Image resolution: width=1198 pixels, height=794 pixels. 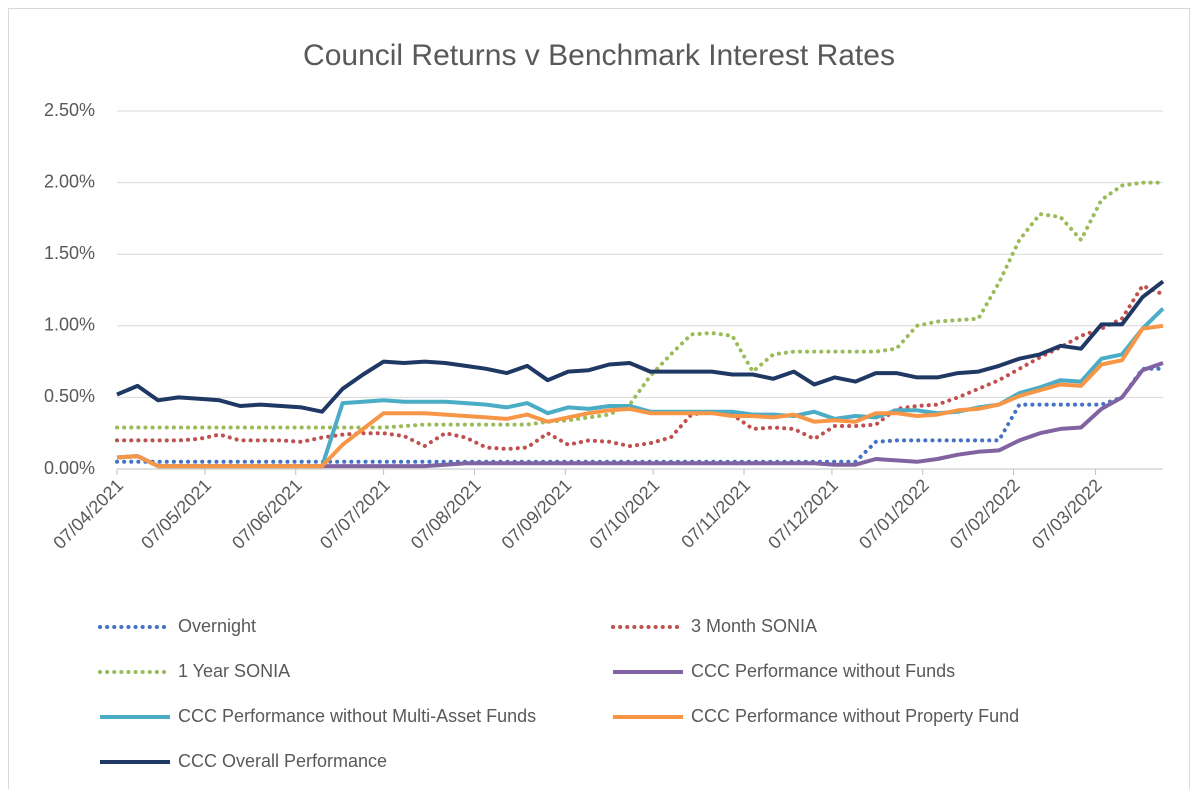 What do you see at coordinates (855, 716) in the screenshot?
I see `legend-label: CCC Performance without Property Fund` at bounding box center [855, 716].